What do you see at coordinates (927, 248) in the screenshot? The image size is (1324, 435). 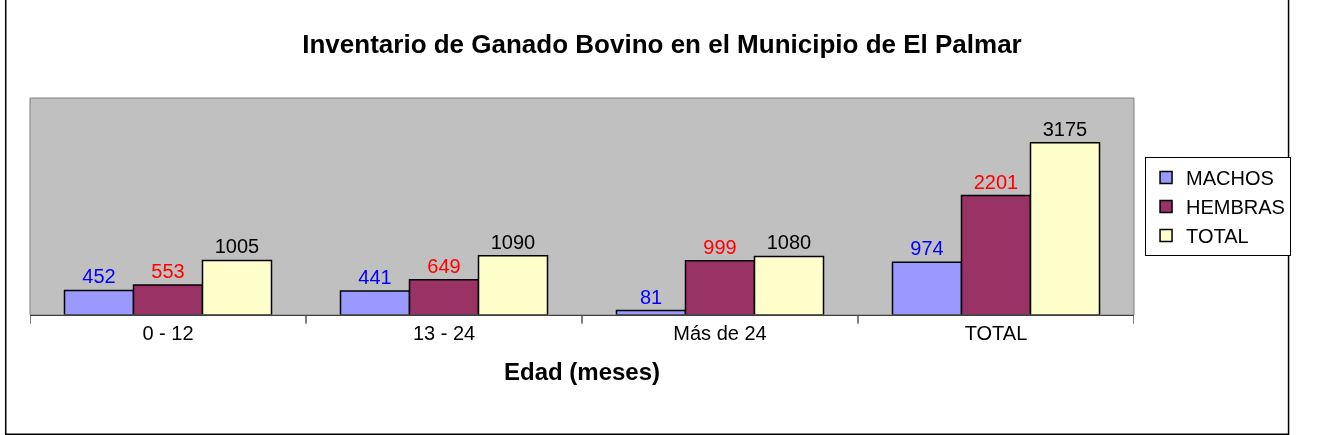 I see `data-label: 974` at bounding box center [927, 248].